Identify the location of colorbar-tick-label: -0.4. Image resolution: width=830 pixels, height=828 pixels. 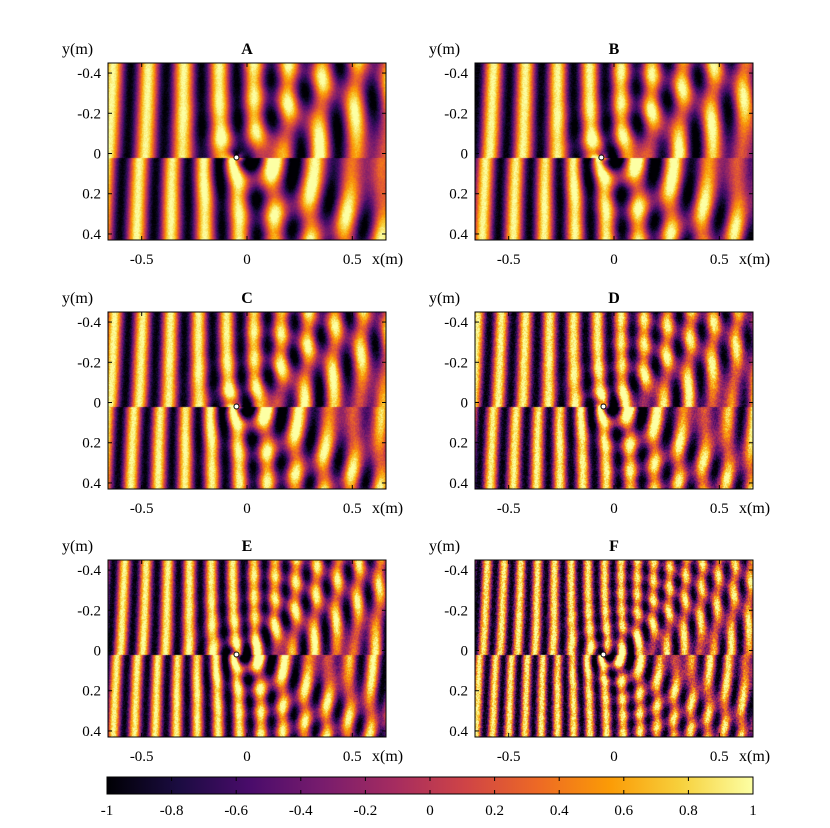
(301, 811).